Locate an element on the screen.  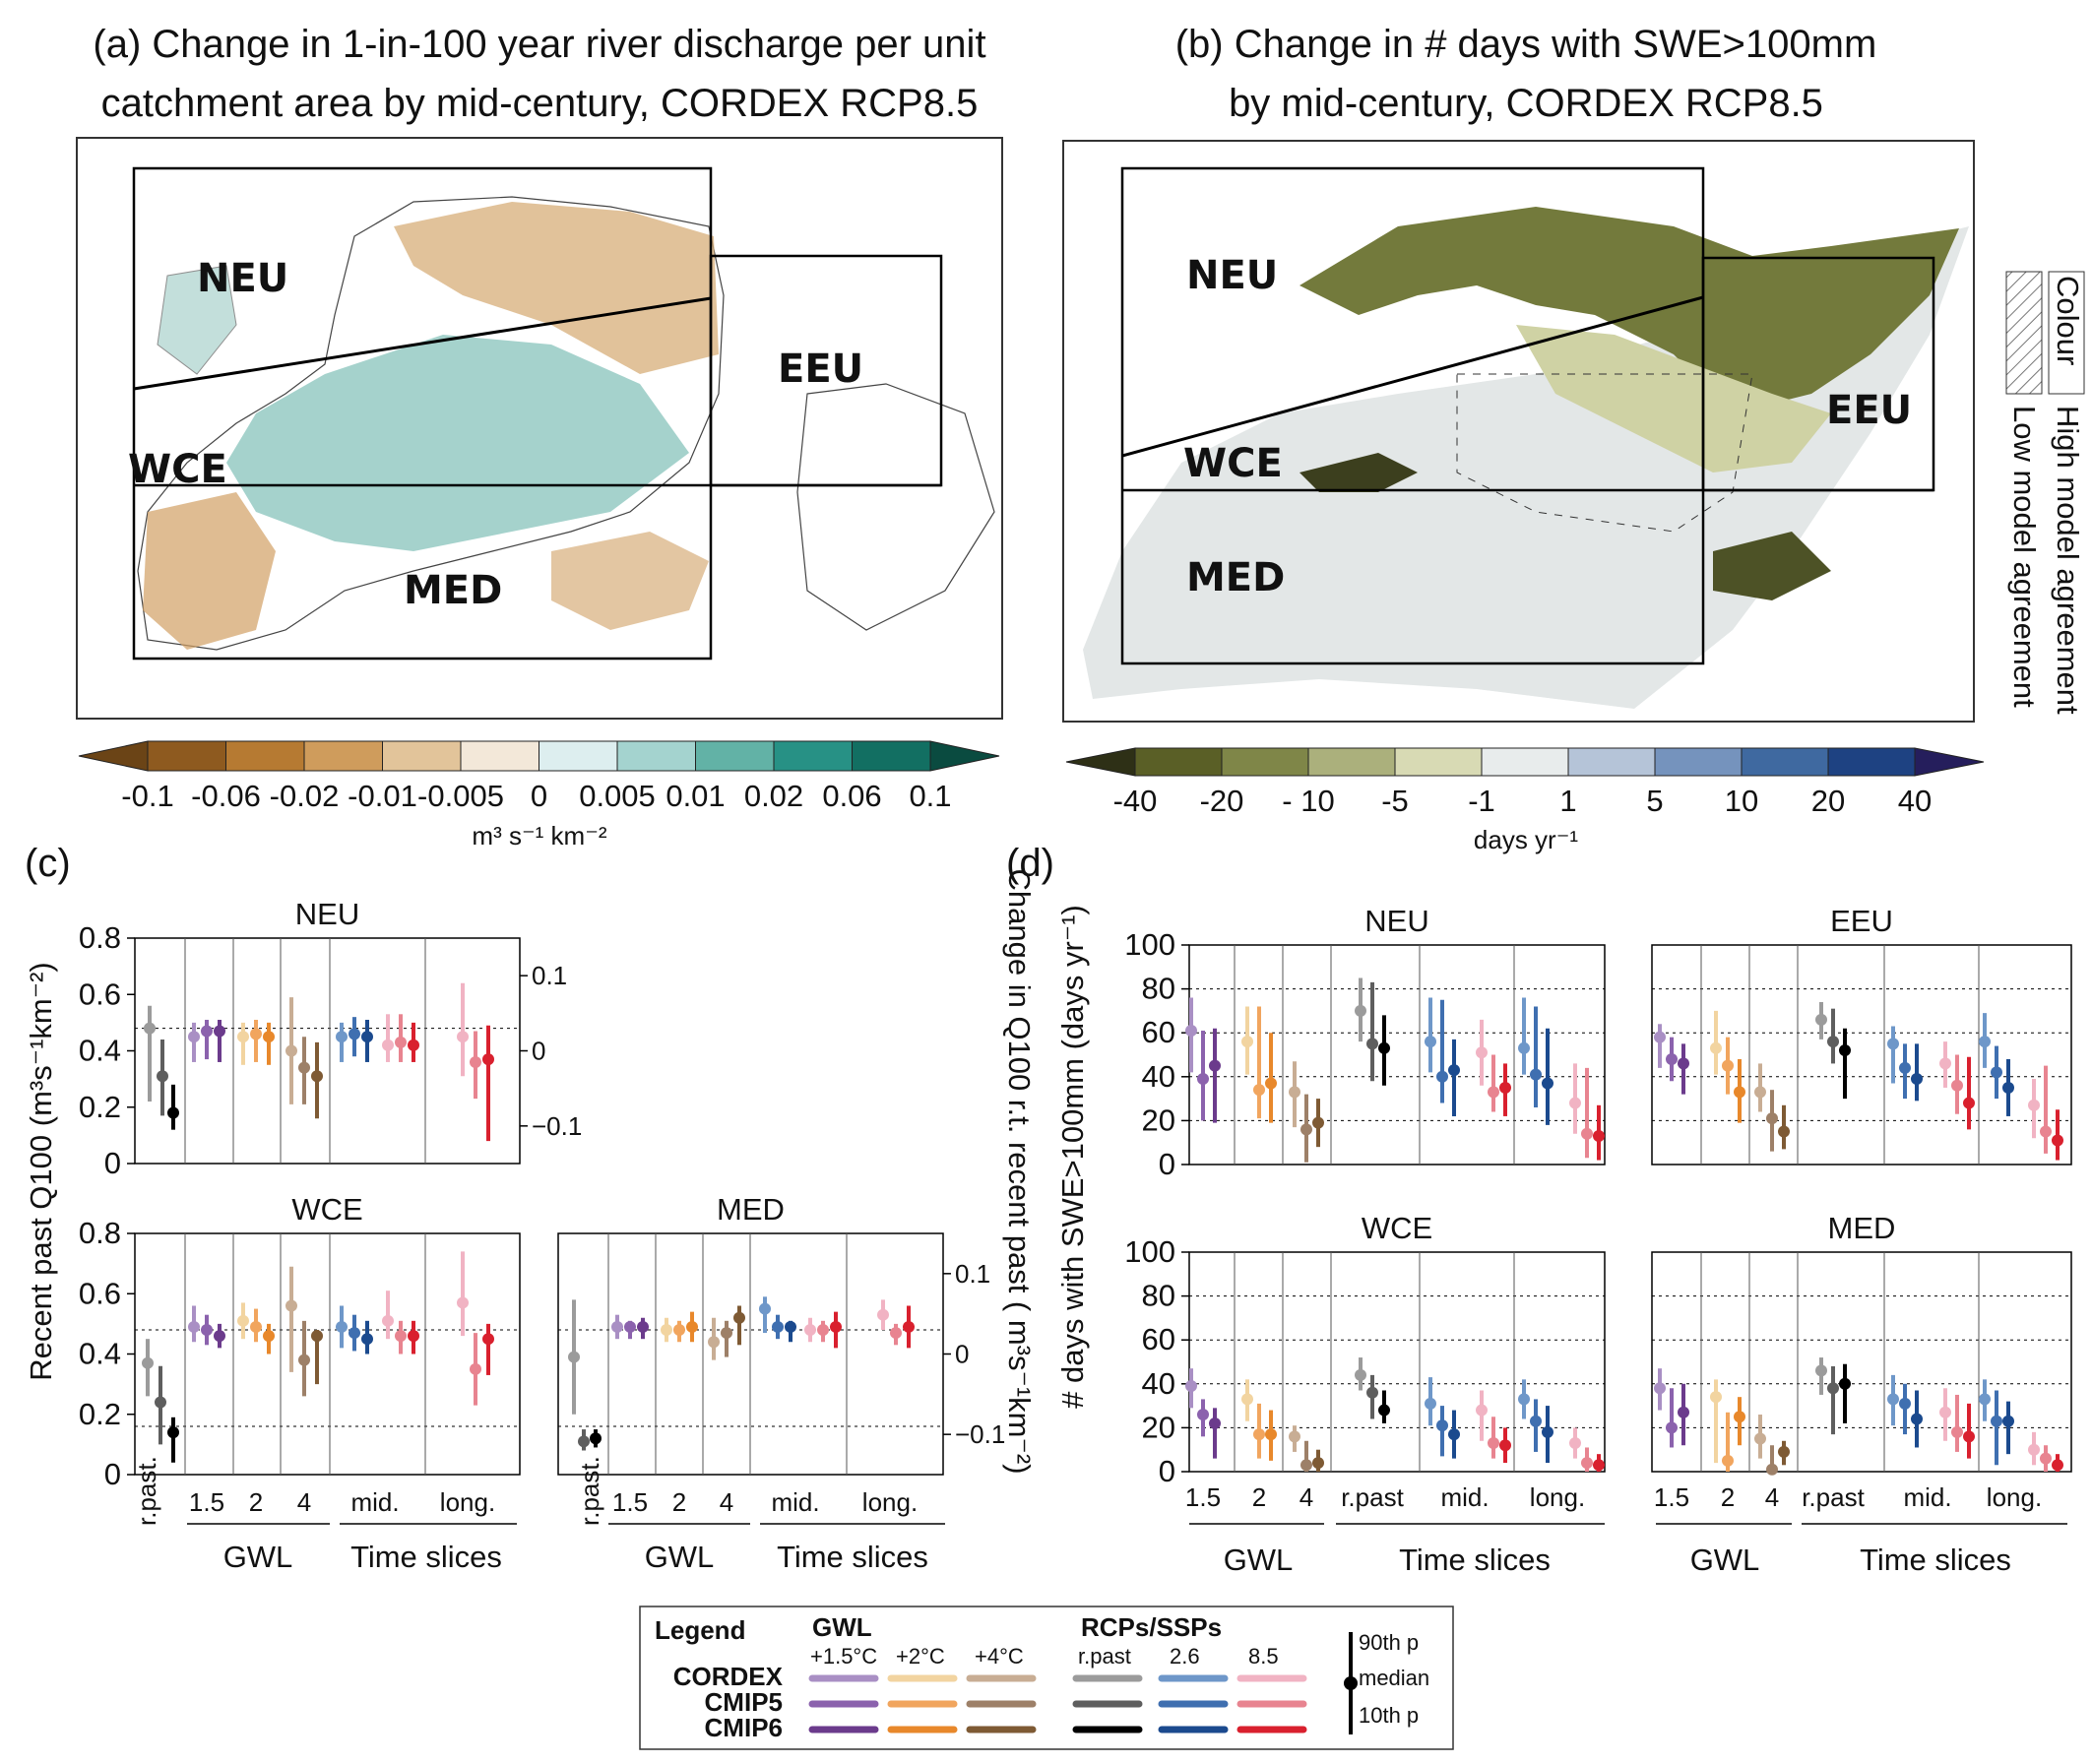
panel-d-tick-2-left: 2 is located at coordinates (1259, 1497).